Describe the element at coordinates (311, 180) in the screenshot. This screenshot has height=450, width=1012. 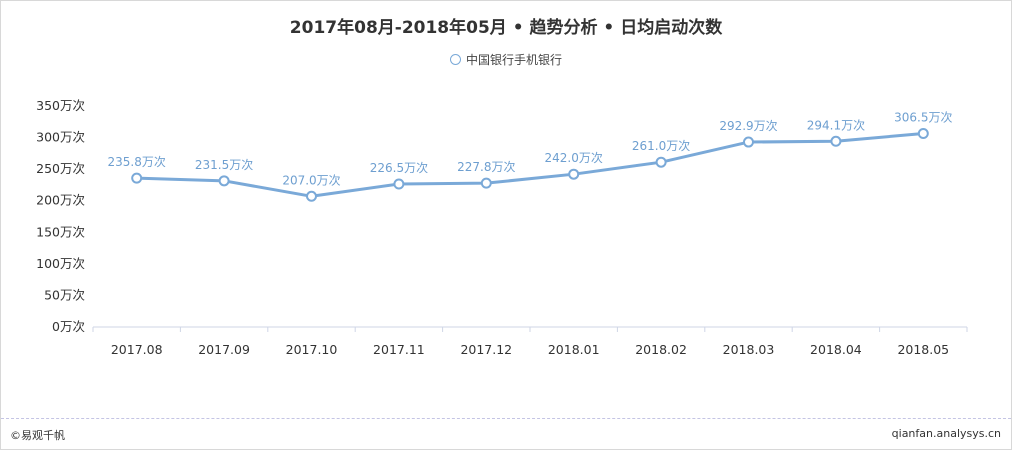
I see `data-label: 207.0万次` at that location.